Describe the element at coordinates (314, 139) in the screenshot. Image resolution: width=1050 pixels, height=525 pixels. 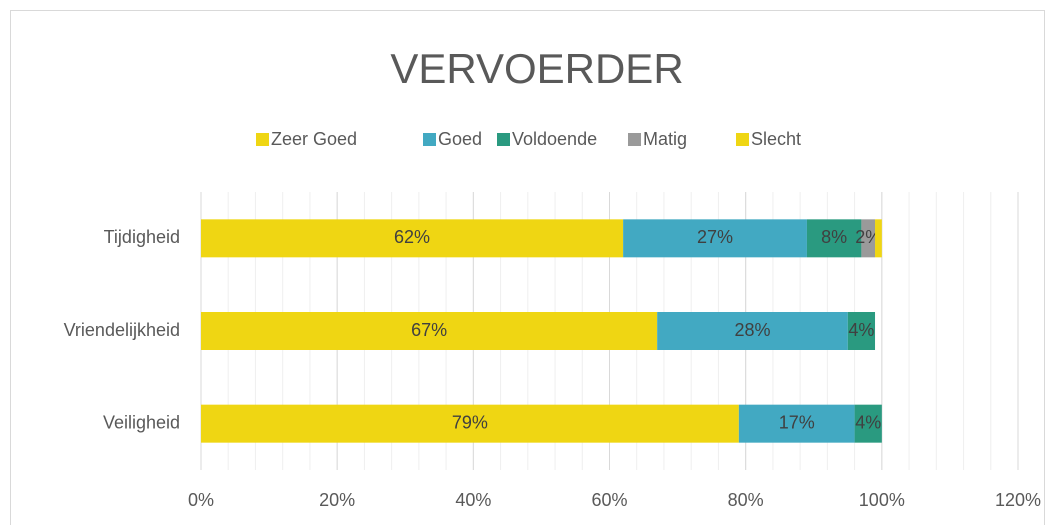
I see `legend-label: Zeer Goed` at that location.